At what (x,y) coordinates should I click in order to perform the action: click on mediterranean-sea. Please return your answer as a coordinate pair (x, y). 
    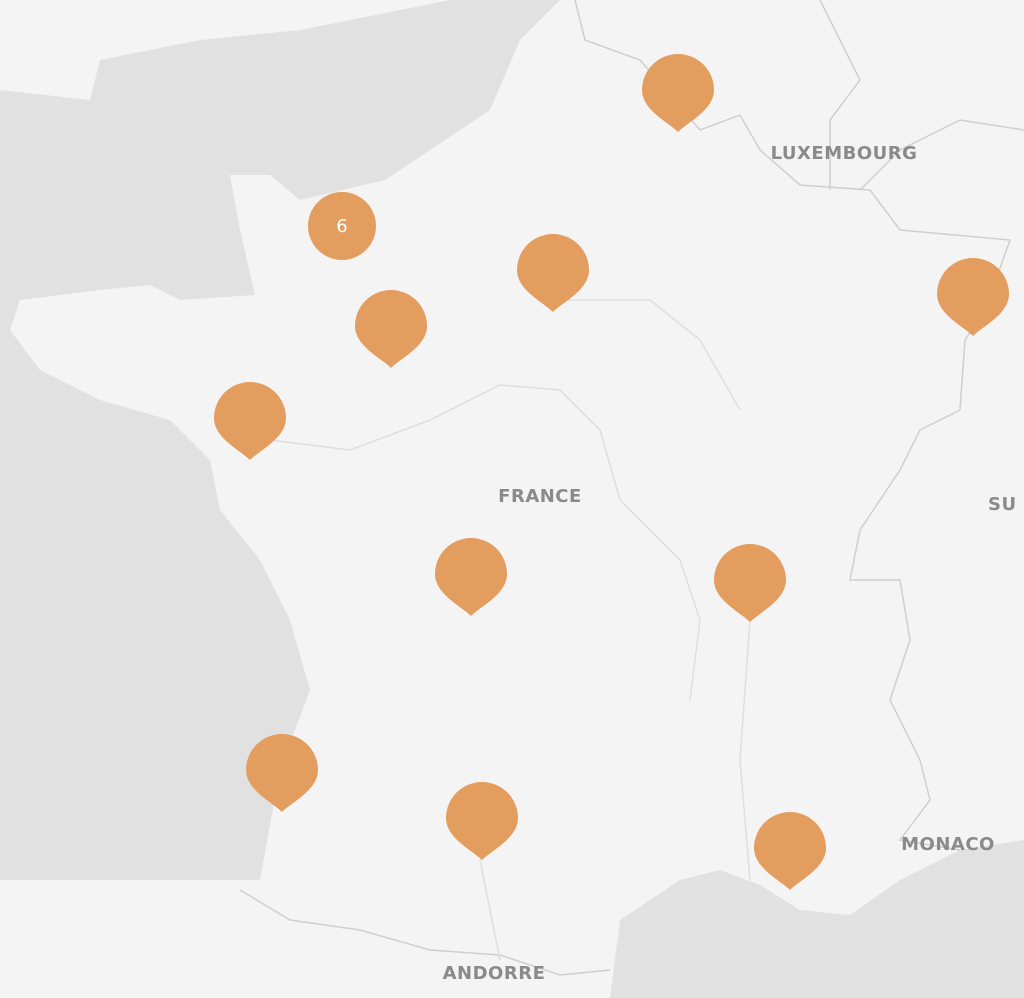
    Looking at the image, I should click on (817, 919).